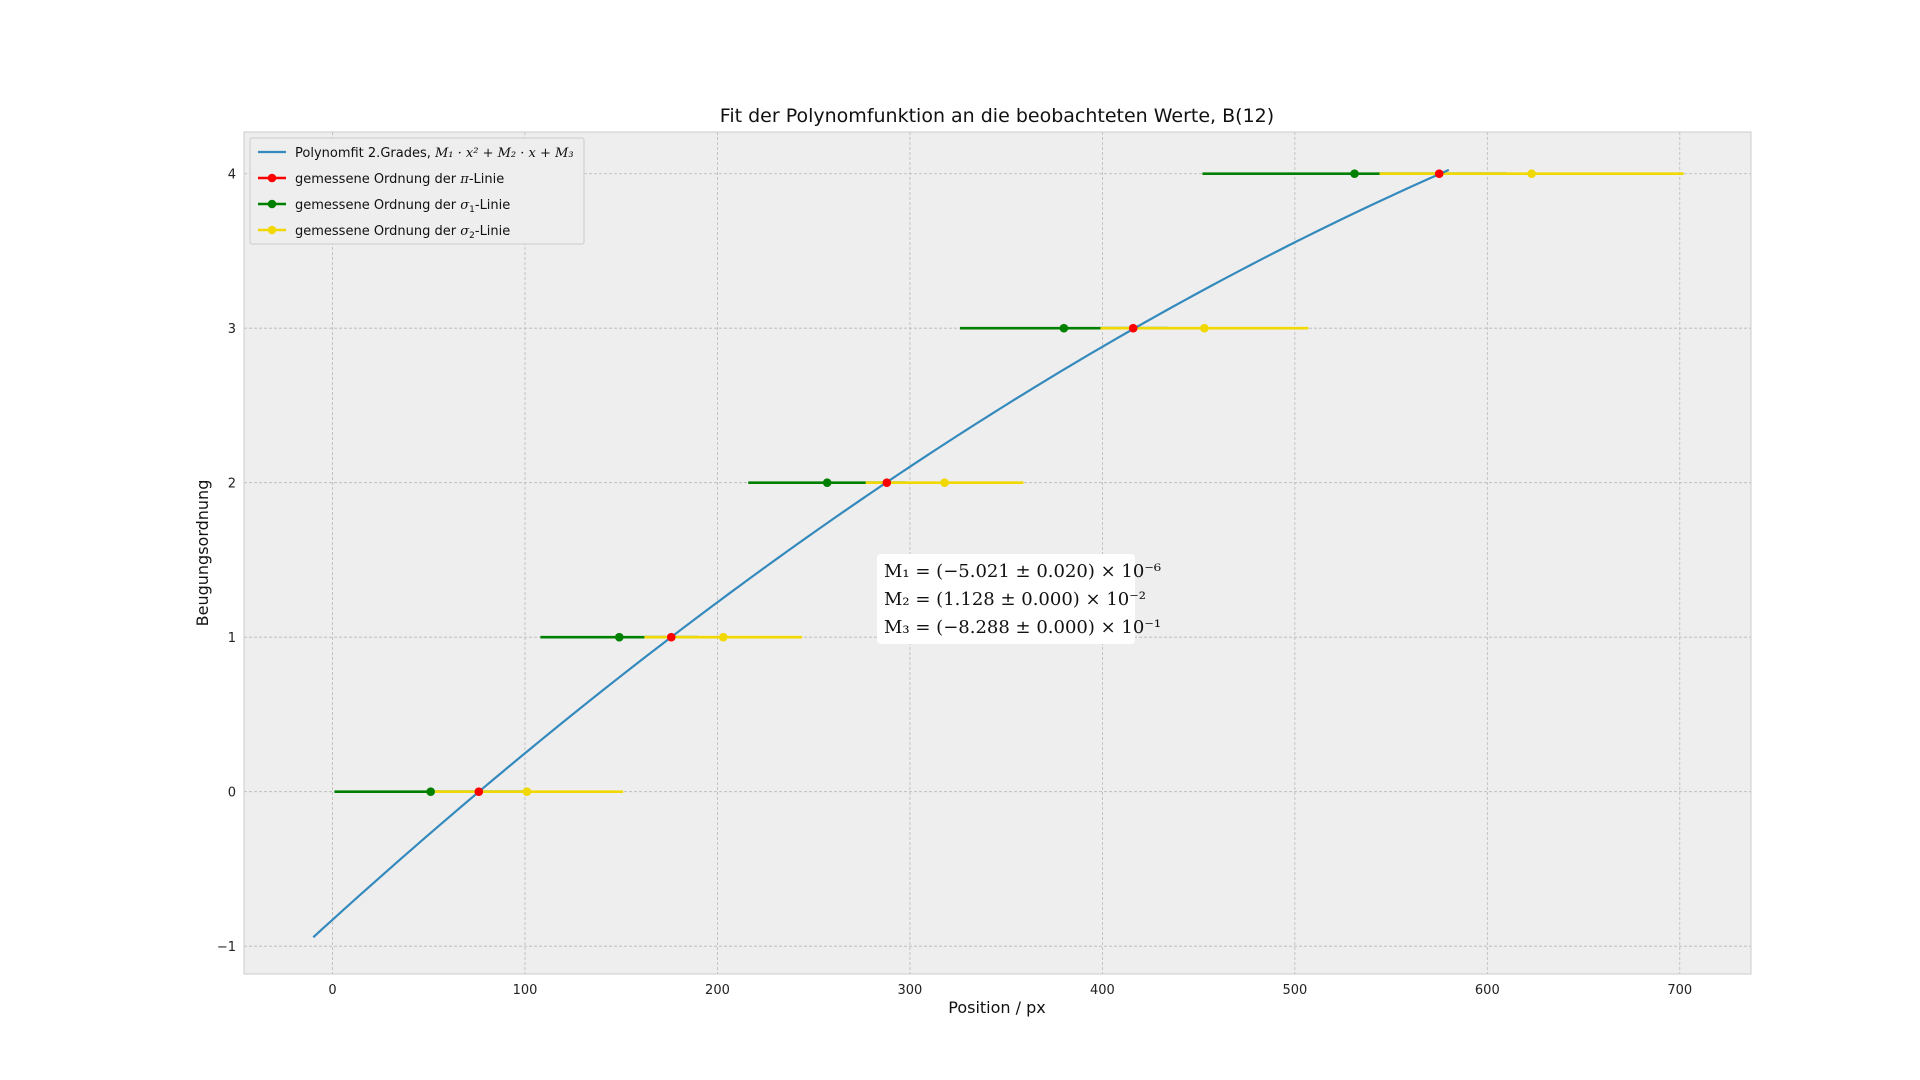 Image resolution: width=1920 pixels, height=1080 pixels. I want to click on x-tick-label: 100, so click(525, 990).